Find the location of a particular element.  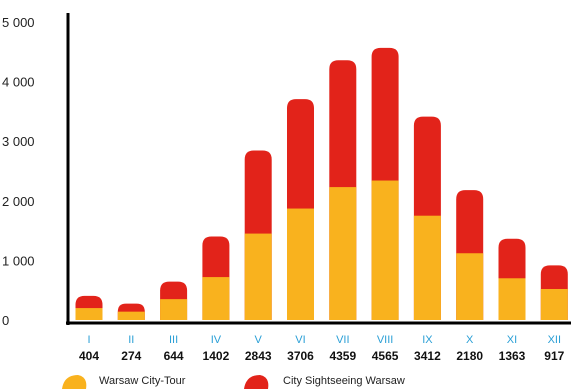

x-tick-label: IV is located at coordinates (216, 340).